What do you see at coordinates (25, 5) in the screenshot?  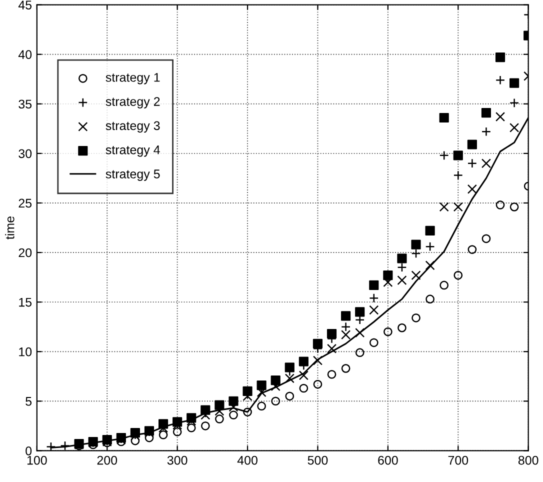 I see `y-tick-label: 45` at bounding box center [25, 5].